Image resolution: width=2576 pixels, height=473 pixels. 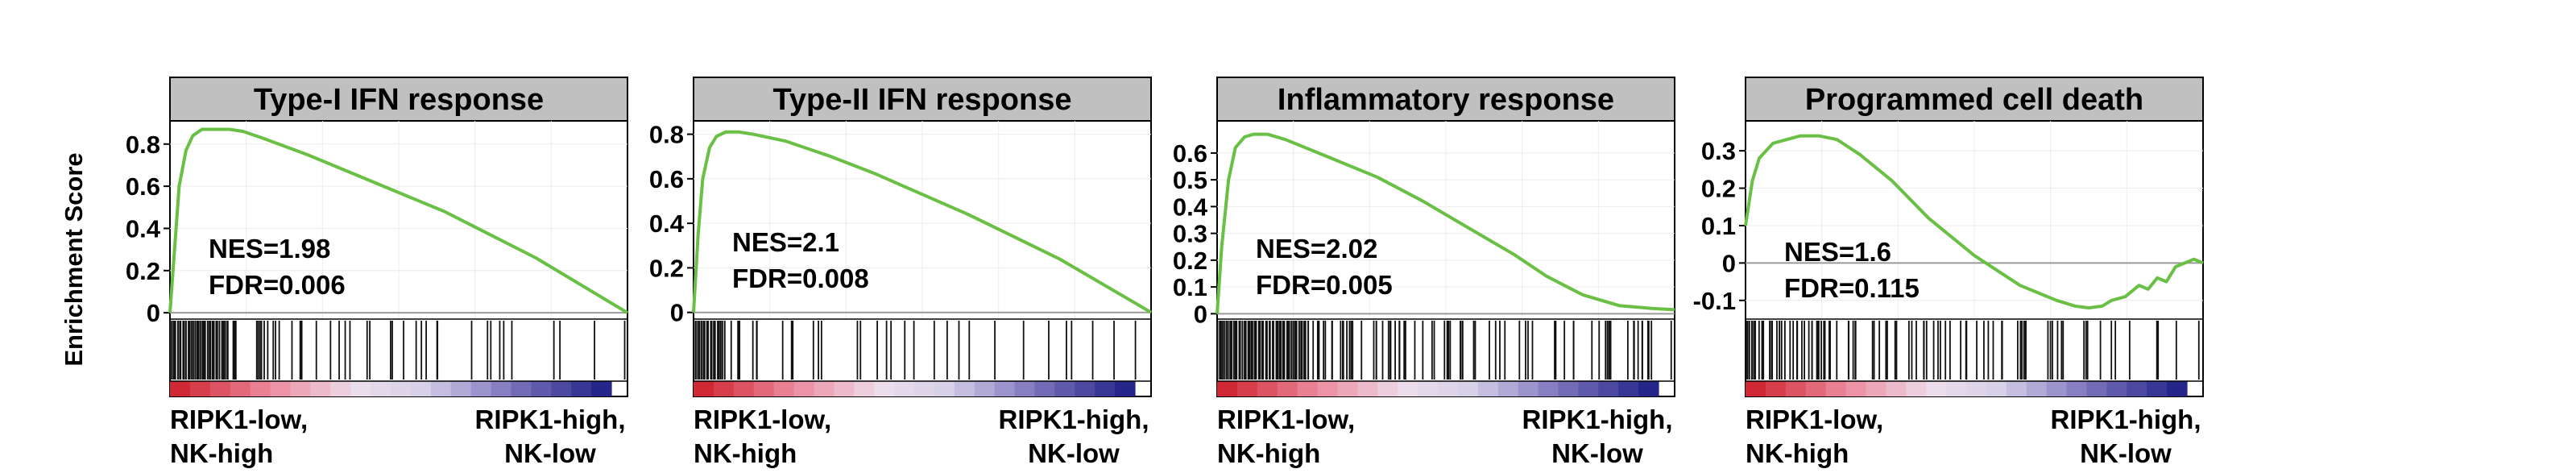 I want to click on y-tick-label: 0.1, so click(x=1190, y=287).